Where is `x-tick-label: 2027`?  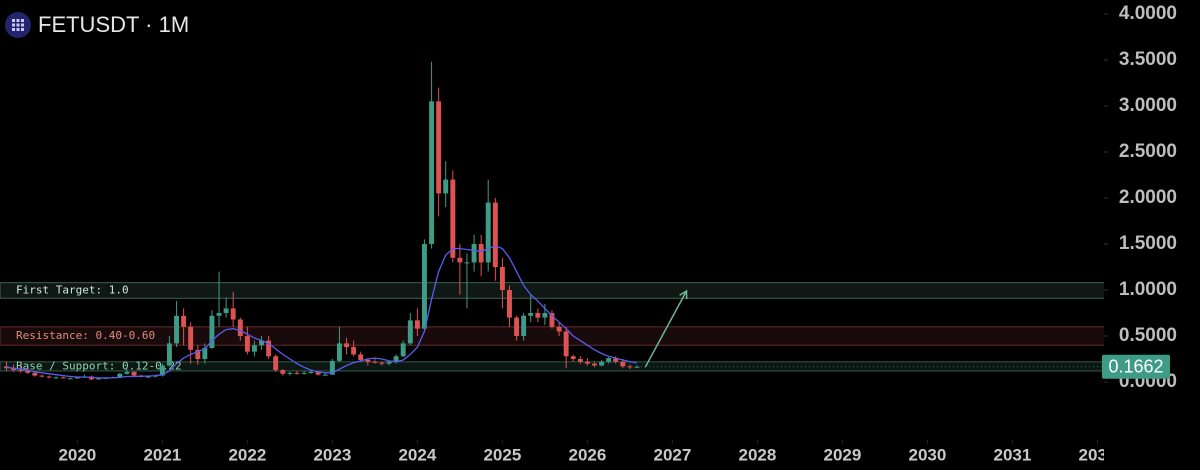
x-tick-label: 2027 is located at coordinates (672, 454).